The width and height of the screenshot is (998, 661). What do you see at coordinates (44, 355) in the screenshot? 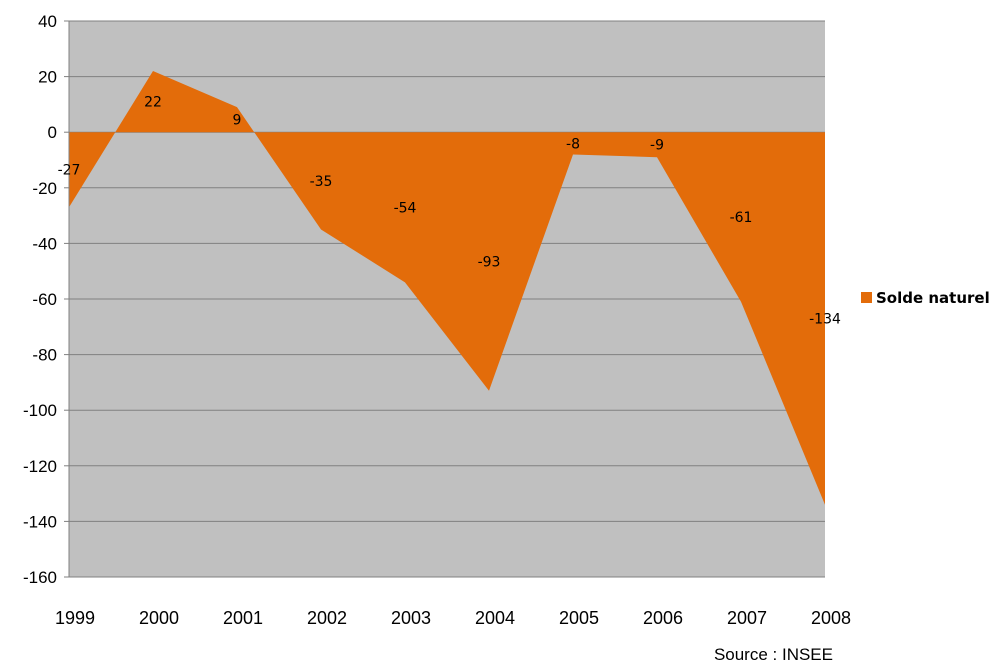
I see `y-tick-label--80: -80` at bounding box center [44, 355].